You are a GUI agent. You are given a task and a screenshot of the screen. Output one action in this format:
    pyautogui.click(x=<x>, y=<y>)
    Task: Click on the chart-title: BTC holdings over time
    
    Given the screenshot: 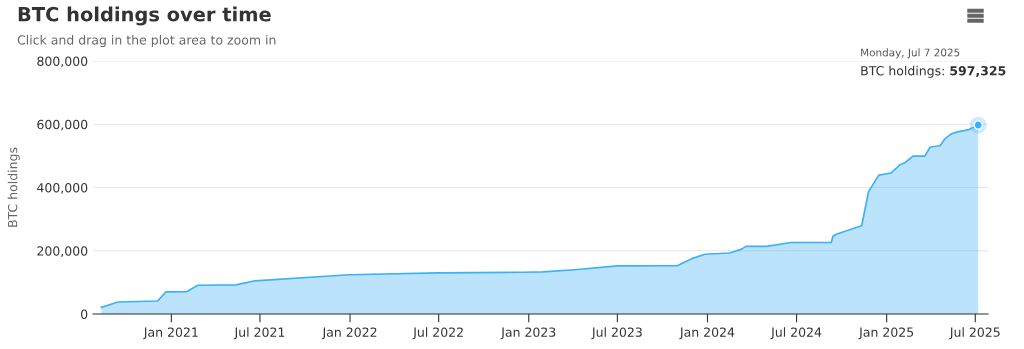 What is the action you would take?
    pyautogui.click(x=144, y=16)
    